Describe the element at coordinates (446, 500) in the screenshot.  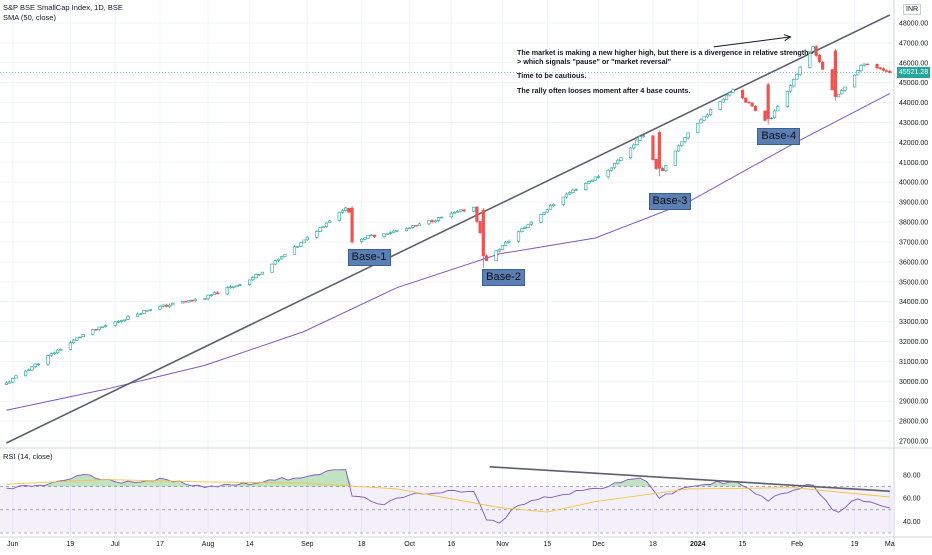
I see `rsi-pane` at that location.